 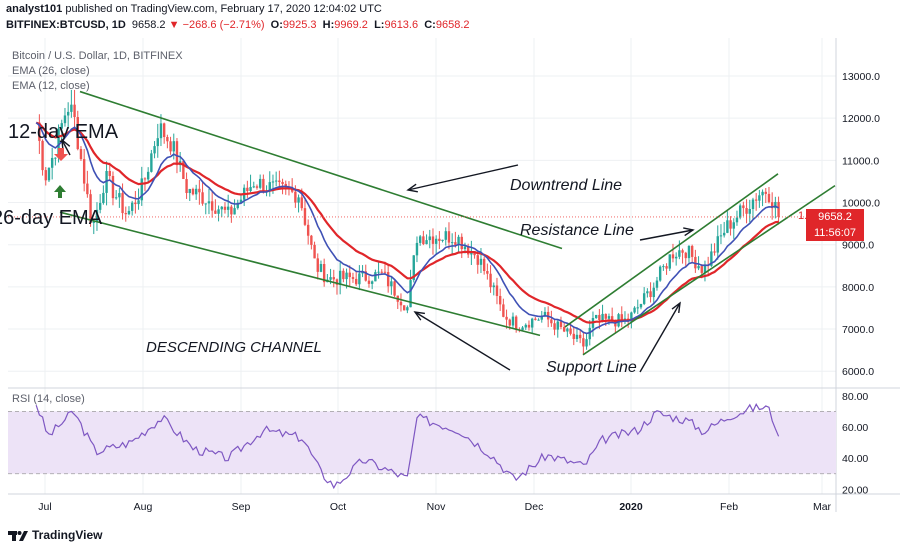 What do you see at coordinates (63, 132) in the screenshot?
I see `annotation-12-day-ema: 12-day EMA` at bounding box center [63, 132].